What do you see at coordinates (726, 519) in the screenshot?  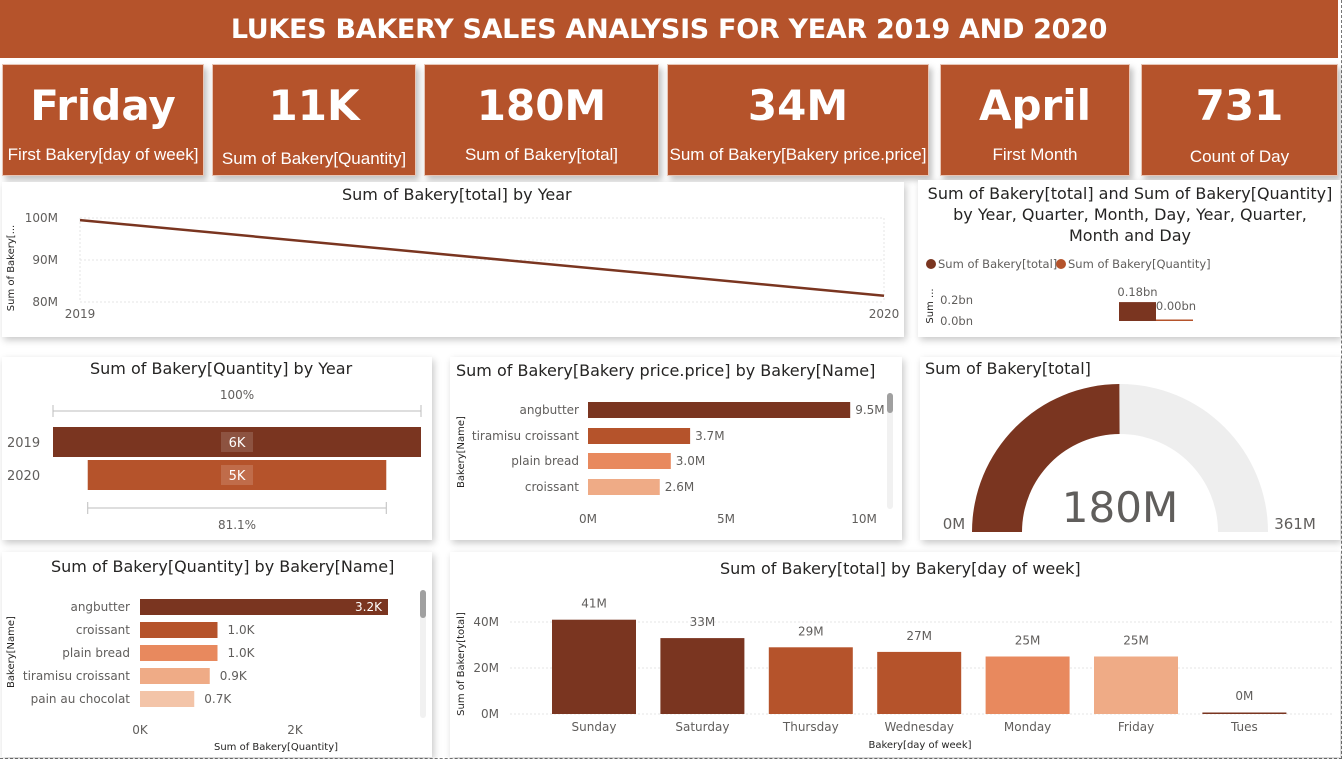 I see `x-tick-label: 5M` at bounding box center [726, 519].